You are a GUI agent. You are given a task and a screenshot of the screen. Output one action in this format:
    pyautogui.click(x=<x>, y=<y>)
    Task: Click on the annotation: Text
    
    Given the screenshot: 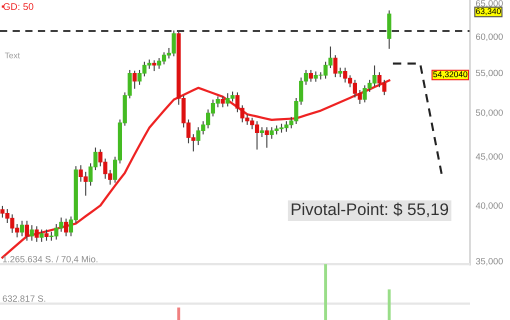 What is the action you would take?
    pyautogui.click(x=12, y=55)
    